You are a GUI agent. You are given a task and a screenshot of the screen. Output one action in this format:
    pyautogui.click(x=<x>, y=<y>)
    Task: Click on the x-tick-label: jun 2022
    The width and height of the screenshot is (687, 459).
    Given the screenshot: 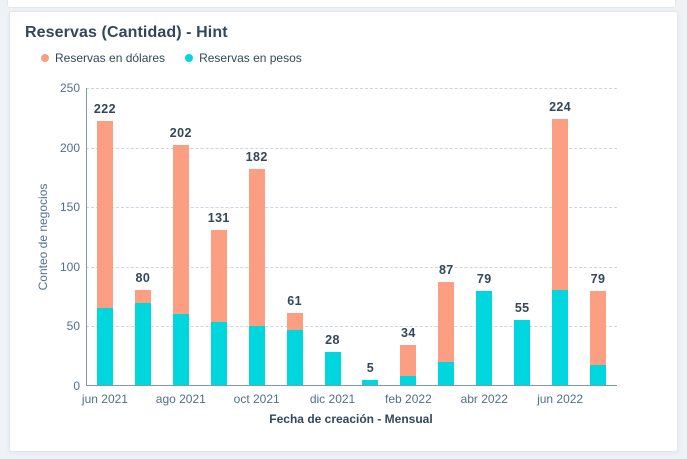 What is the action you would take?
    pyautogui.click(x=560, y=399)
    